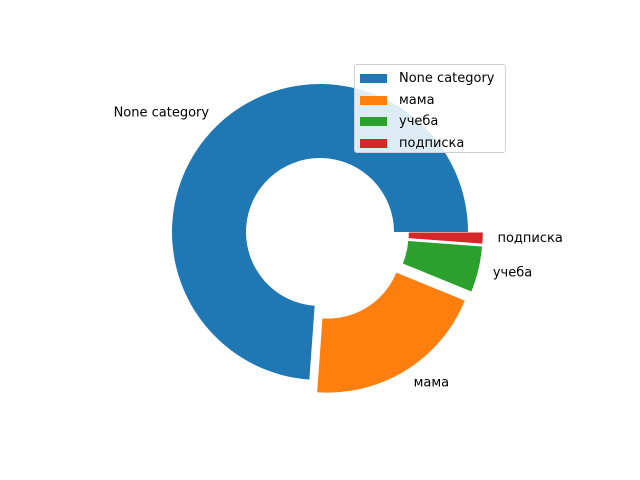  Describe the element at coordinates (432, 382) in the screenshot. I see `slice-label-mama: мама` at that location.